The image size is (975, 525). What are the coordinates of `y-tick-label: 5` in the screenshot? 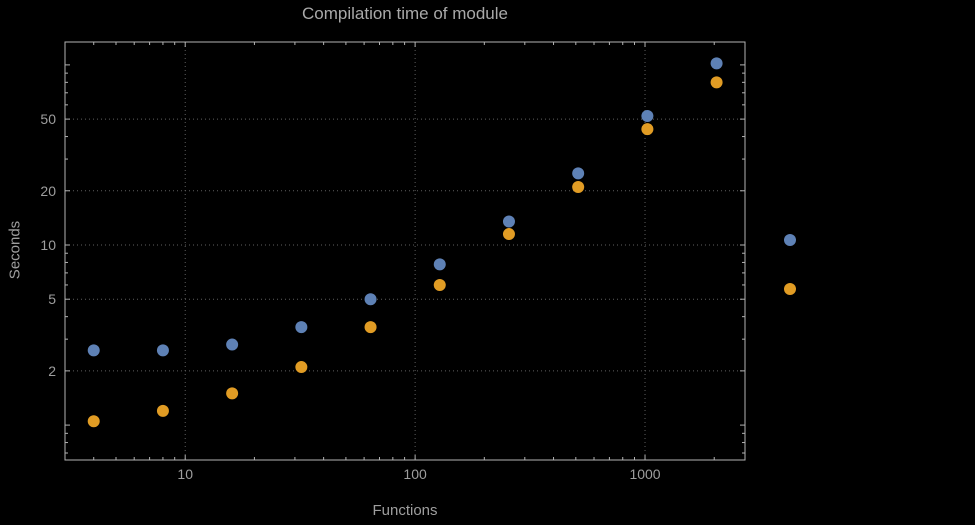 It's located at (52, 299).